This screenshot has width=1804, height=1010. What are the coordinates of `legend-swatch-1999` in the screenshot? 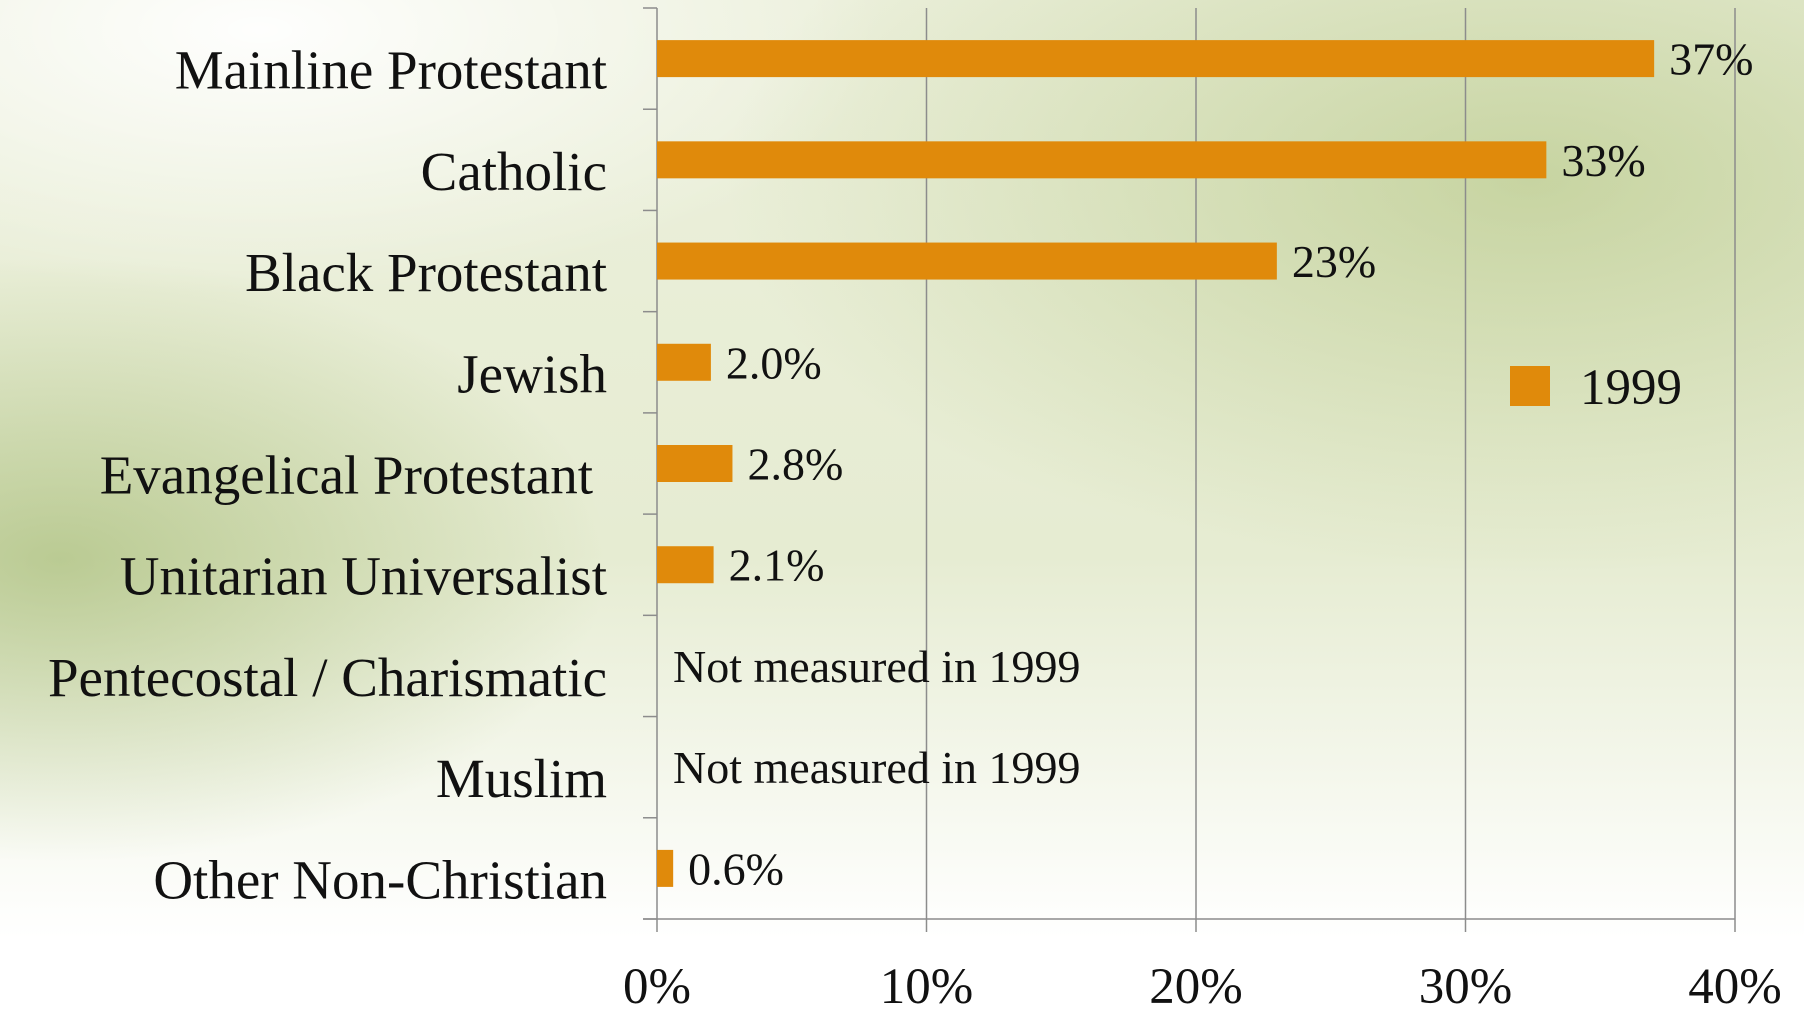 It's located at (1530, 386).